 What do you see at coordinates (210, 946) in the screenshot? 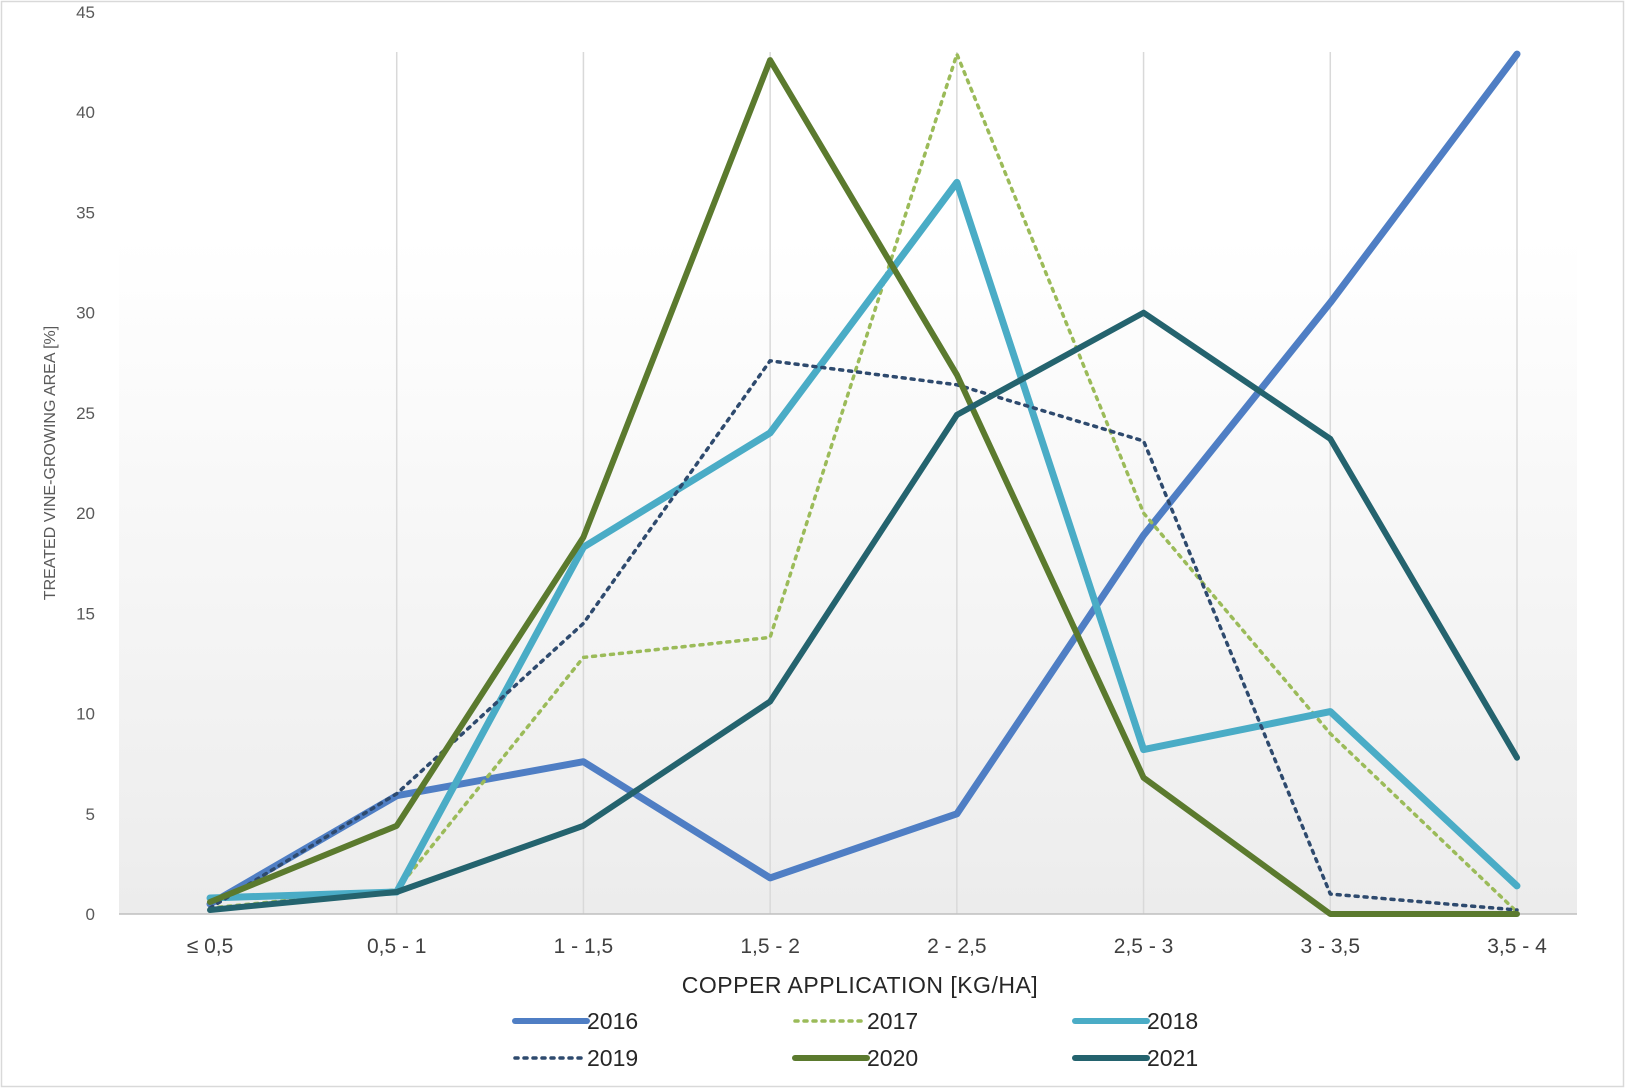
I see `x-tick-label: ≤ 0,5` at bounding box center [210, 946].